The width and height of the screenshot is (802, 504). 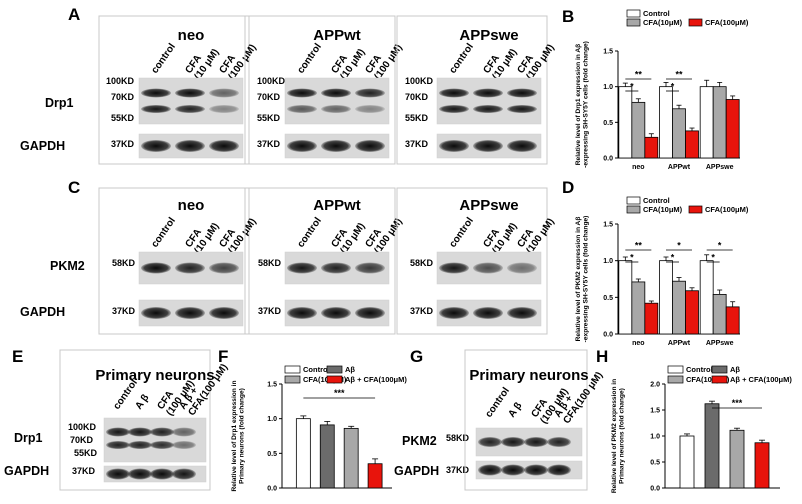 I want to click on marker-70kd-a2: 70KD, so click(x=269, y=97).